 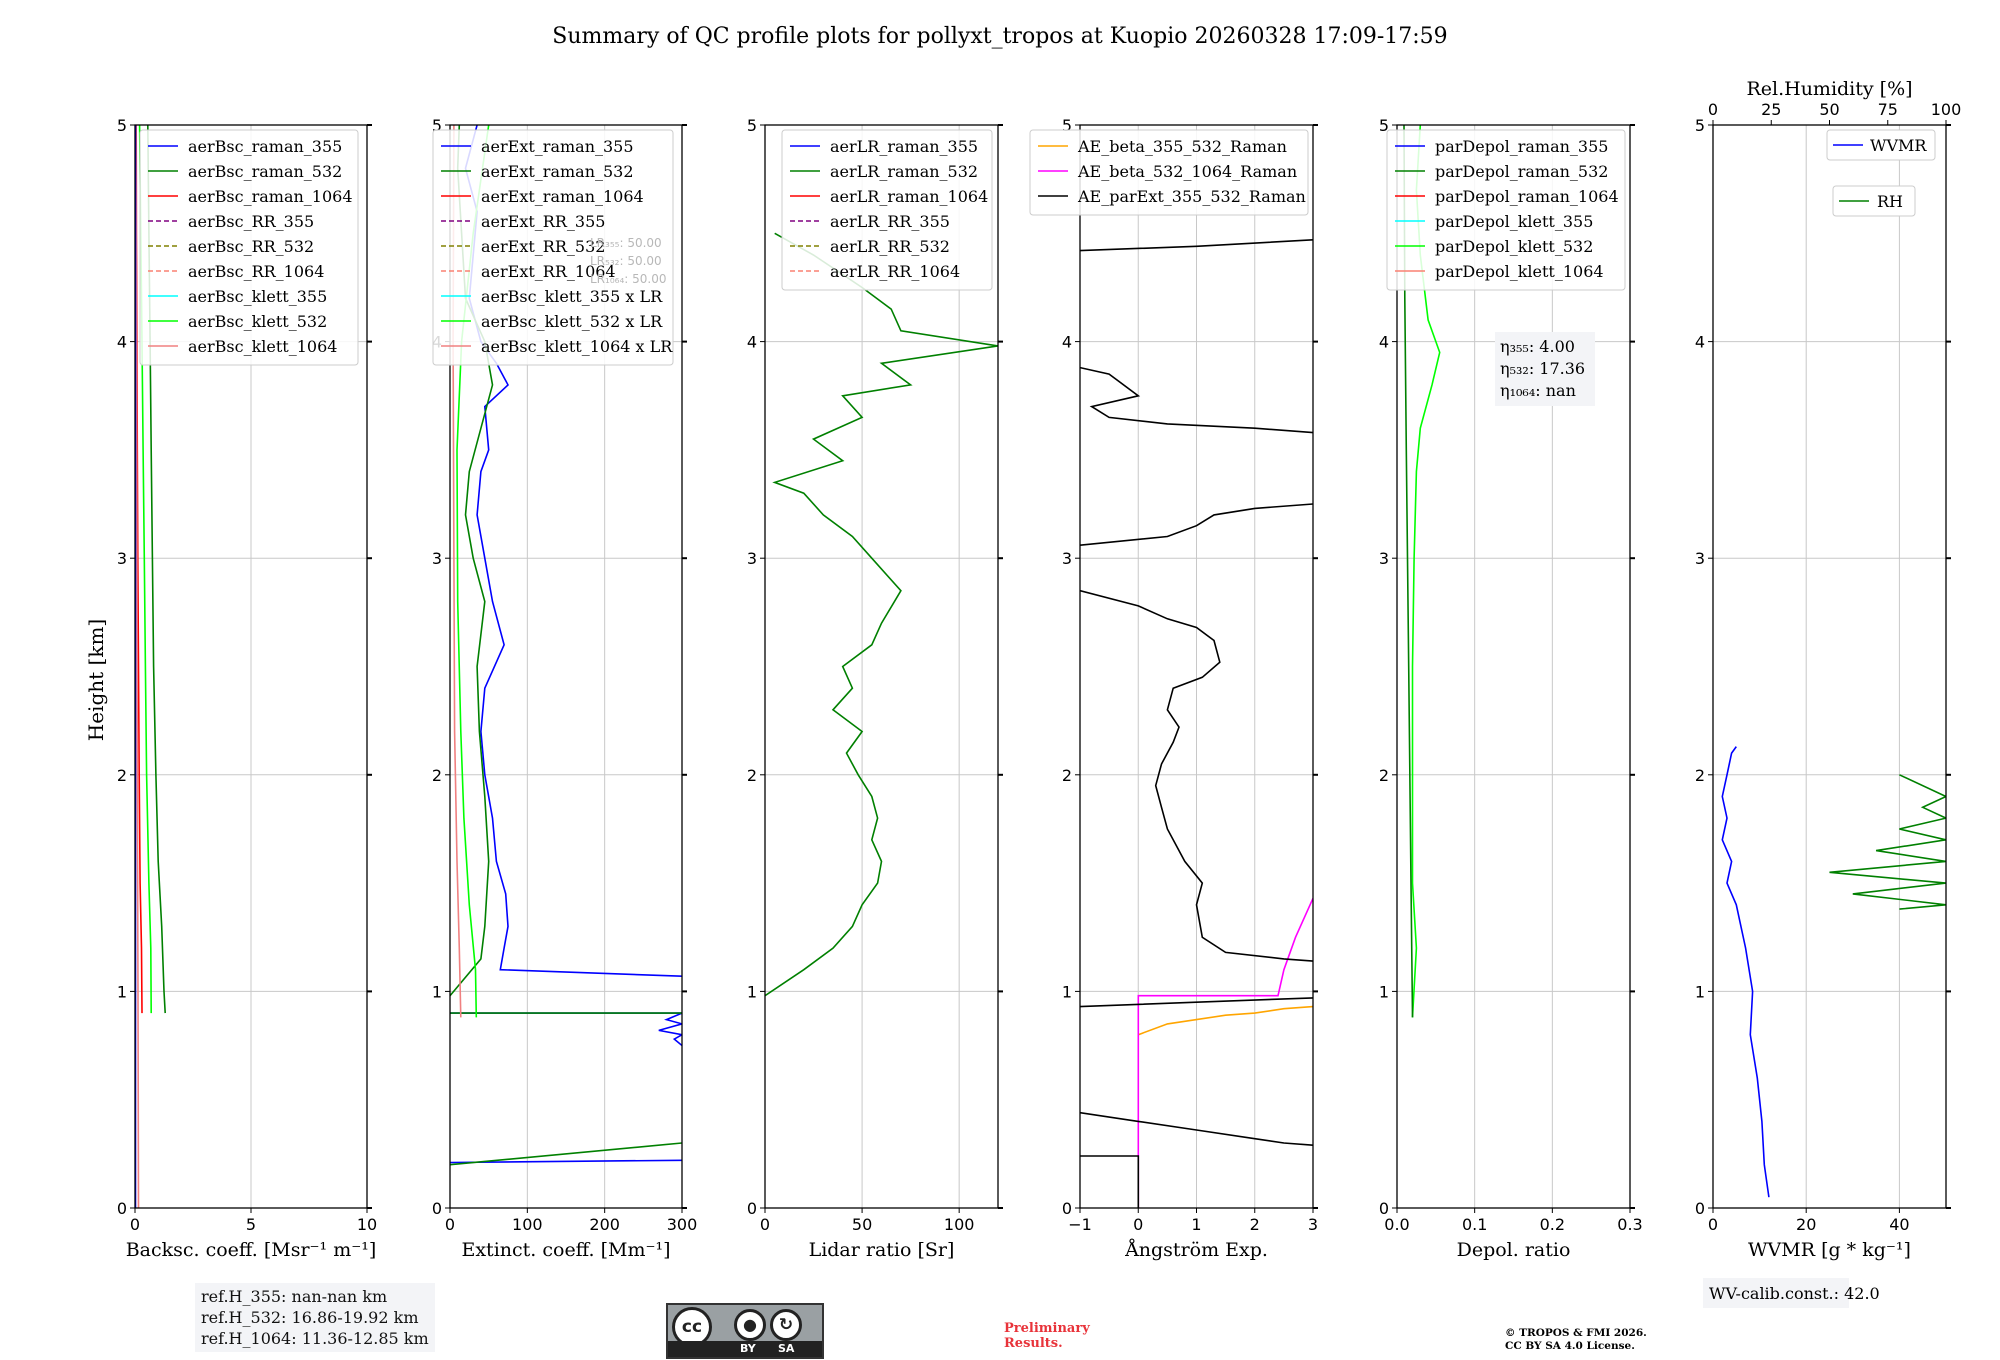 I want to click on legend-label: aerBsc_klett_1064, so click(x=262, y=346).